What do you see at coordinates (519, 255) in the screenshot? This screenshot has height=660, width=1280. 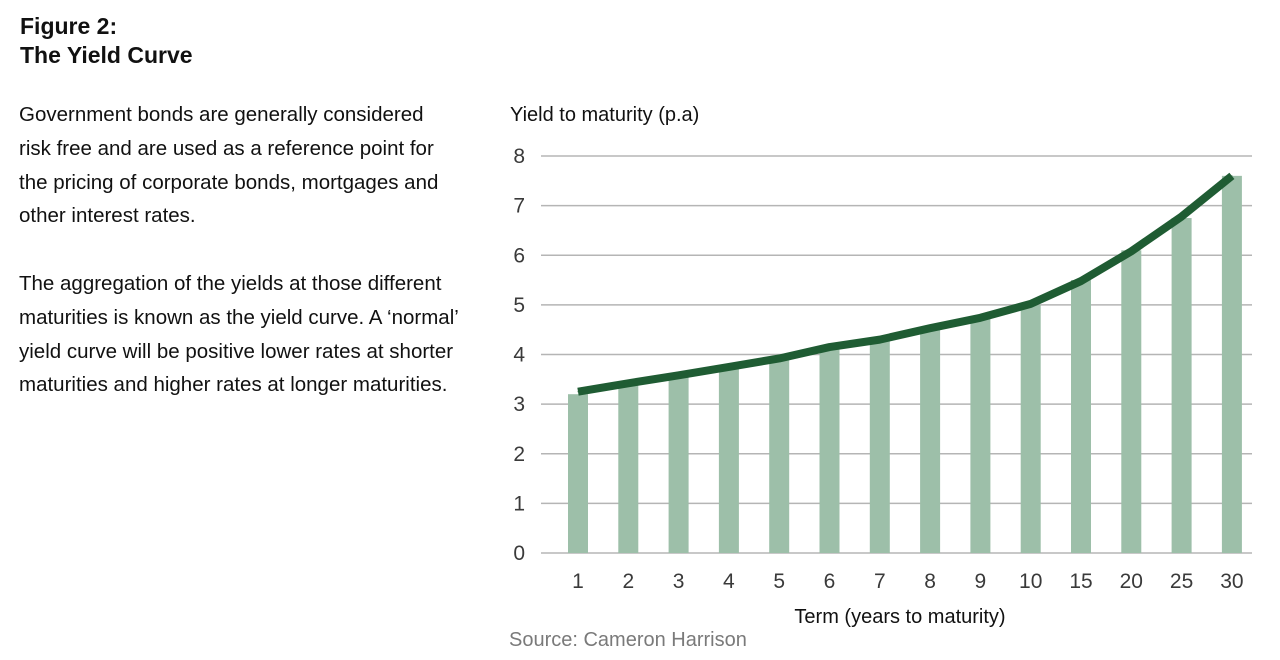 I see `y-tick-label: 6` at bounding box center [519, 255].